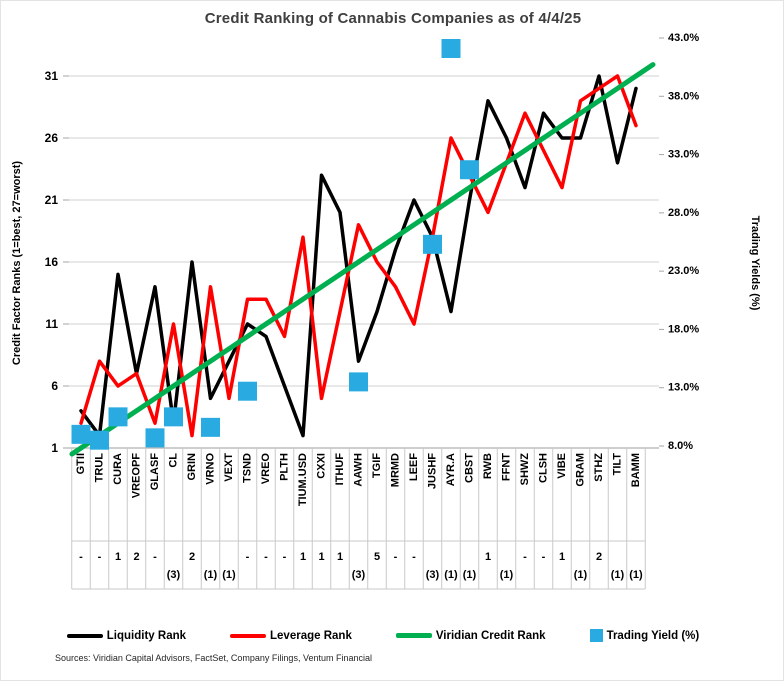 The image size is (784, 681). What do you see at coordinates (137, 476) in the screenshot?
I see `ticker-label-VREOPF: VREOPF` at bounding box center [137, 476].